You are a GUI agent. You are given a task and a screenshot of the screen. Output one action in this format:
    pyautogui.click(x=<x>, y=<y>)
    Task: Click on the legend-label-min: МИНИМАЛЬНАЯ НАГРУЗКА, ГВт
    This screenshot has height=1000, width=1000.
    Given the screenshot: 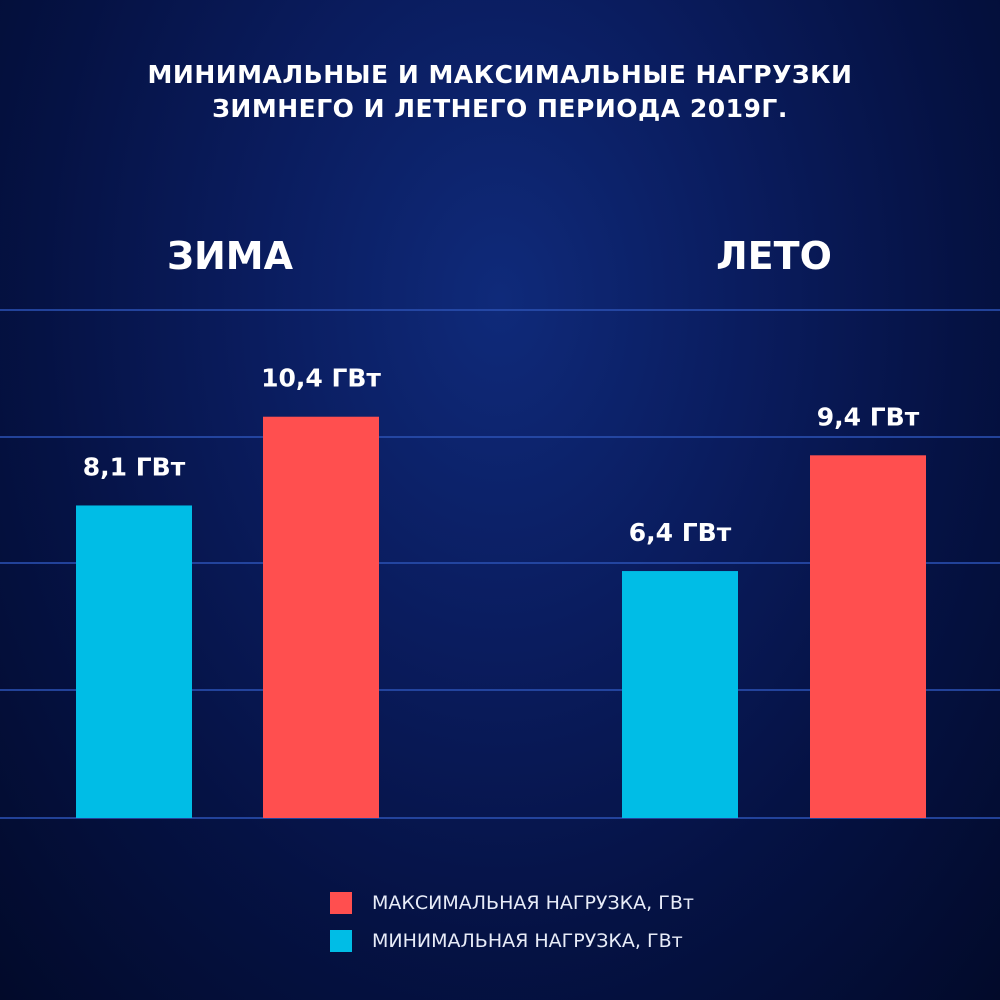 What is the action you would take?
    pyautogui.click(x=527, y=941)
    